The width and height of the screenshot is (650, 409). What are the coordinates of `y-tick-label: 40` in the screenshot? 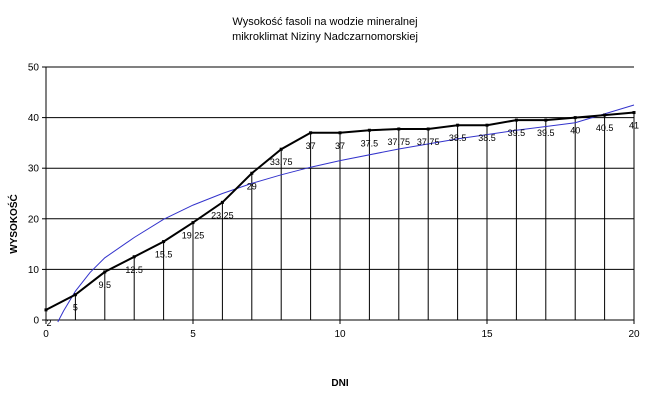 It's located at (34, 118).